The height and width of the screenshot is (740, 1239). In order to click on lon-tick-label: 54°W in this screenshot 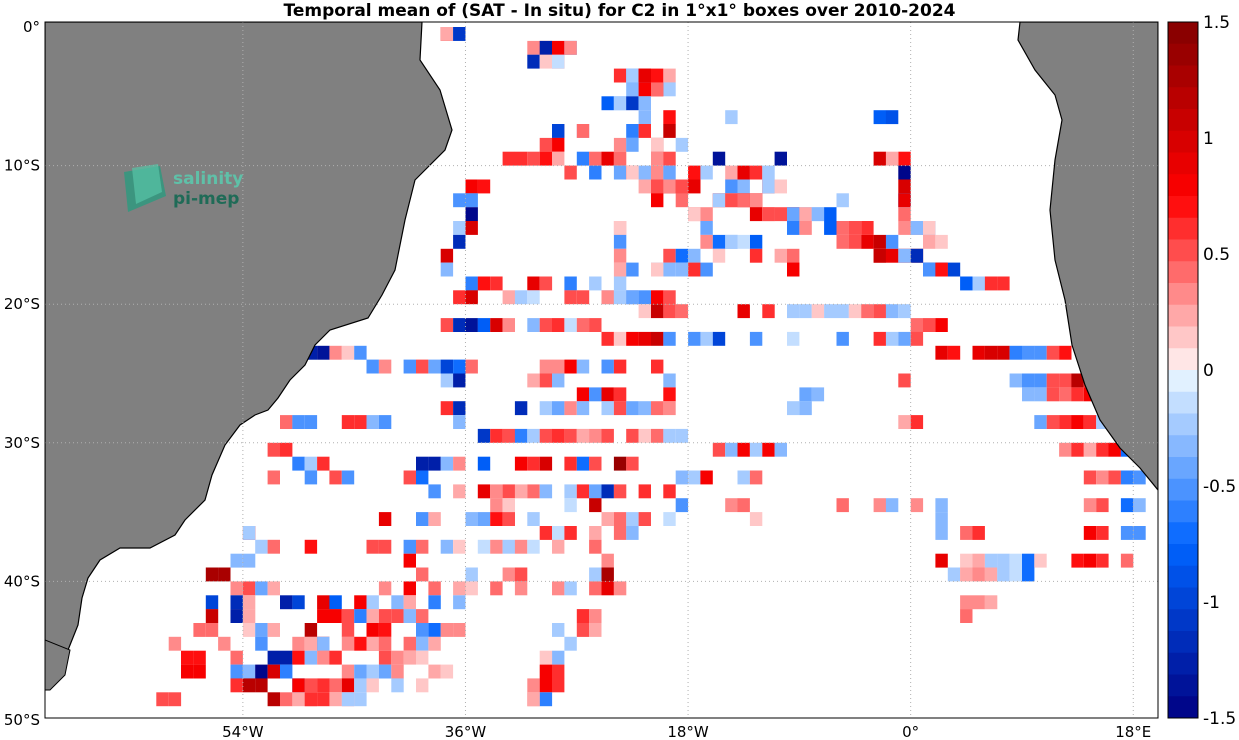, I will do `click(243, 731)`.